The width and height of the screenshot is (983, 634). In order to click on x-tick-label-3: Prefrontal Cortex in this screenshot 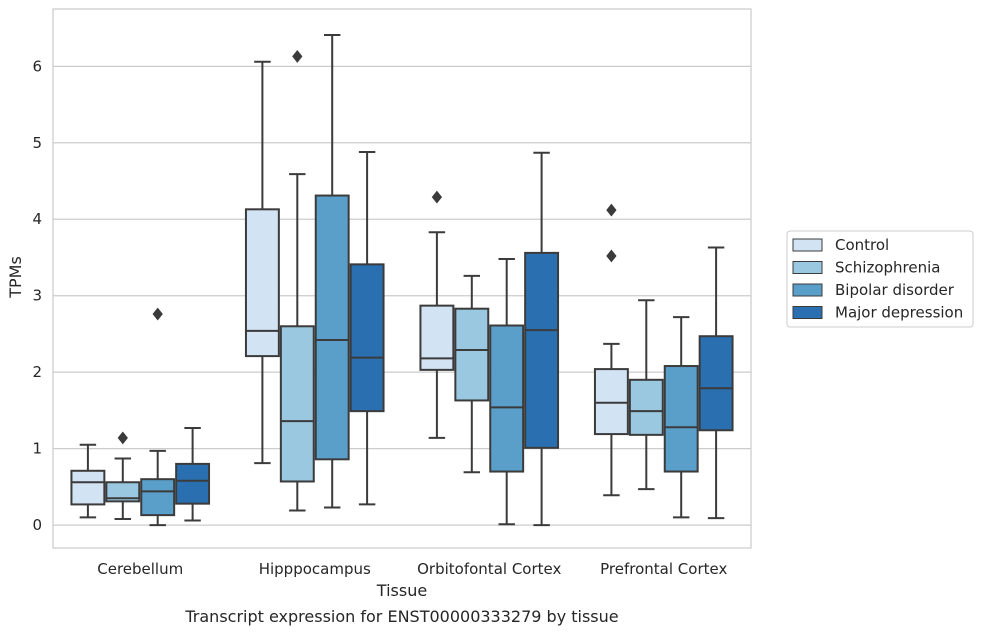, I will do `click(663, 569)`.